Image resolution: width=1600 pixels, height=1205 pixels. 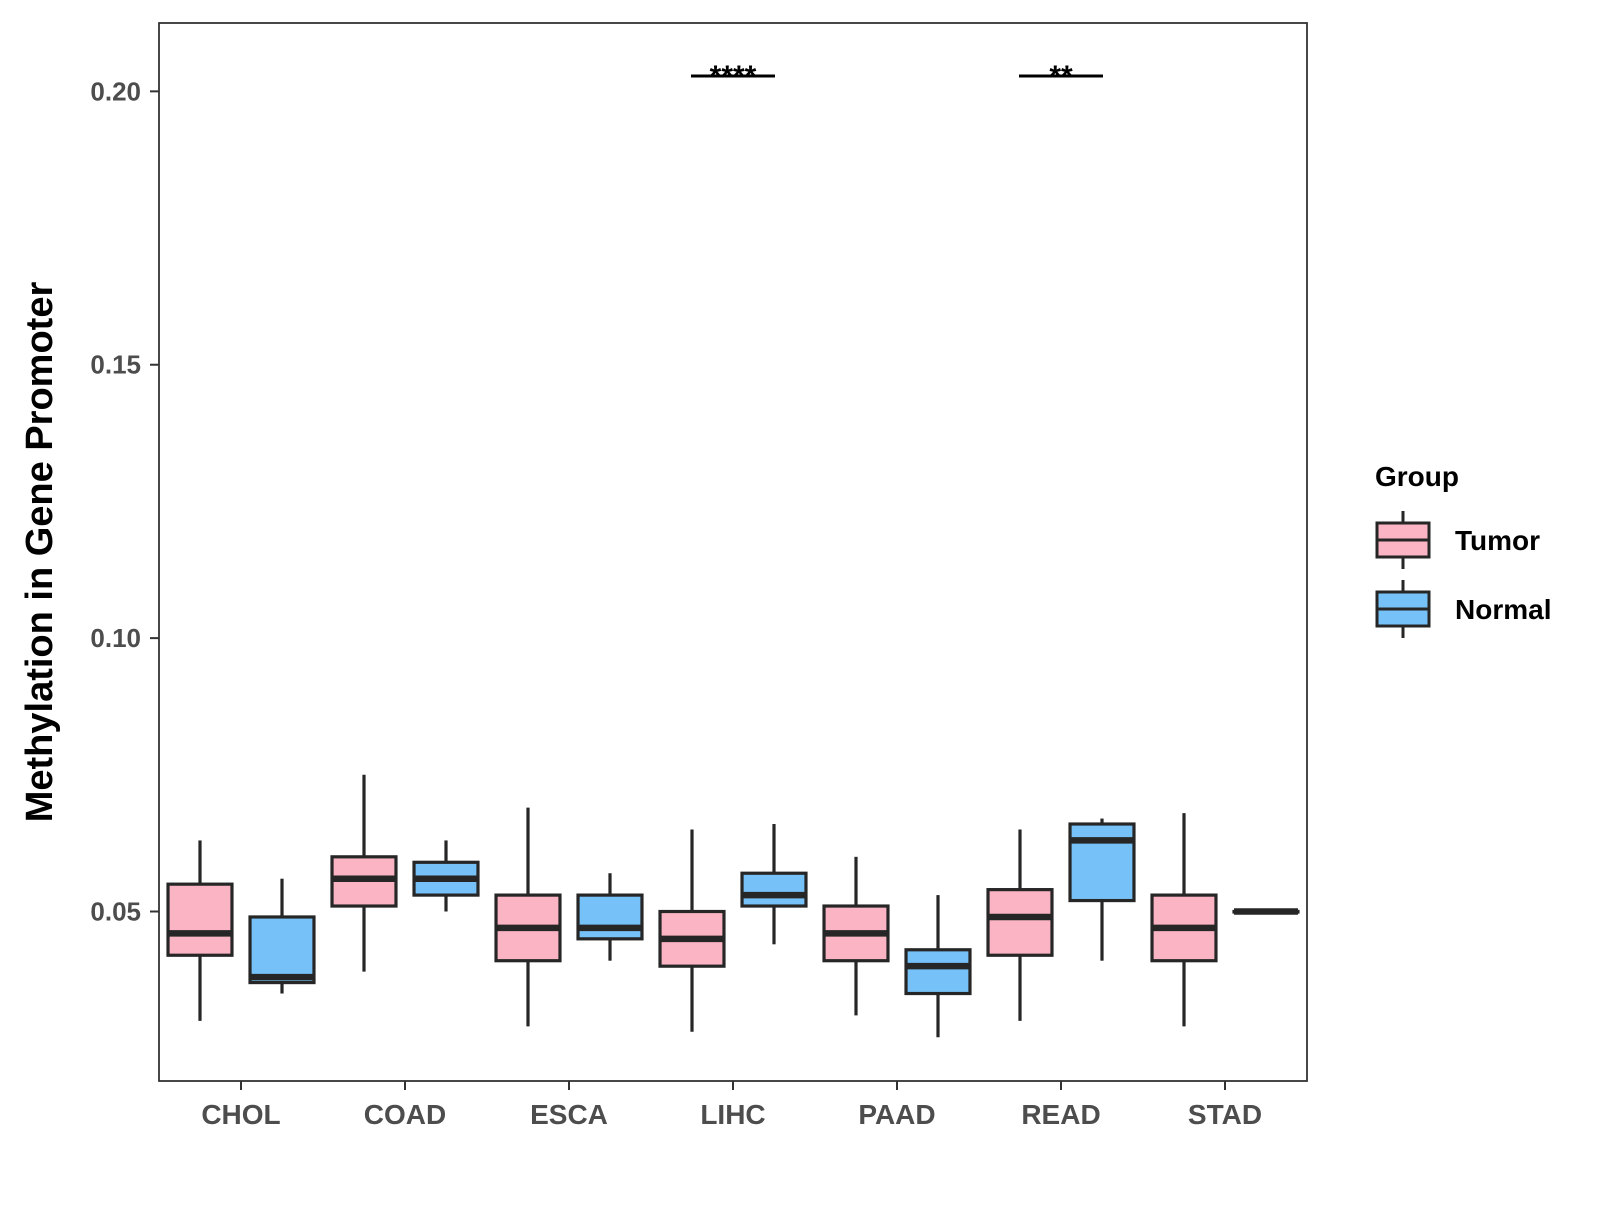 What do you see at coordinates (1060, 1114) in the screenshot?
I see `x-tick-label: READ` at bounding box center [1060, 1114].